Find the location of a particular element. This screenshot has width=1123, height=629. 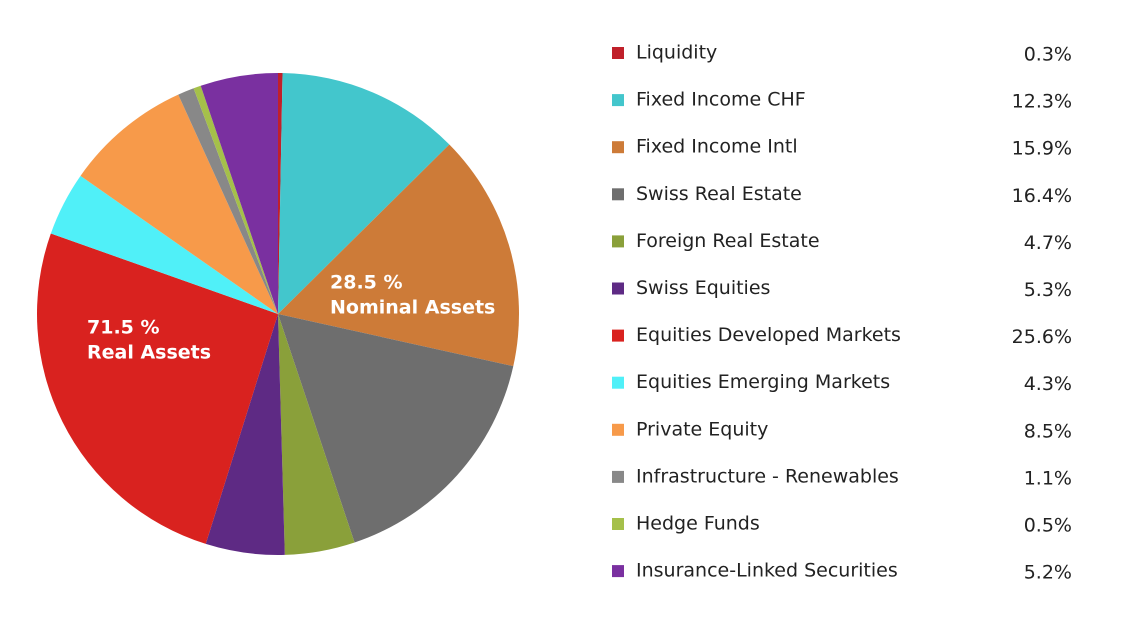

value-label: 5.3% is located at coordinates (1048, 290).